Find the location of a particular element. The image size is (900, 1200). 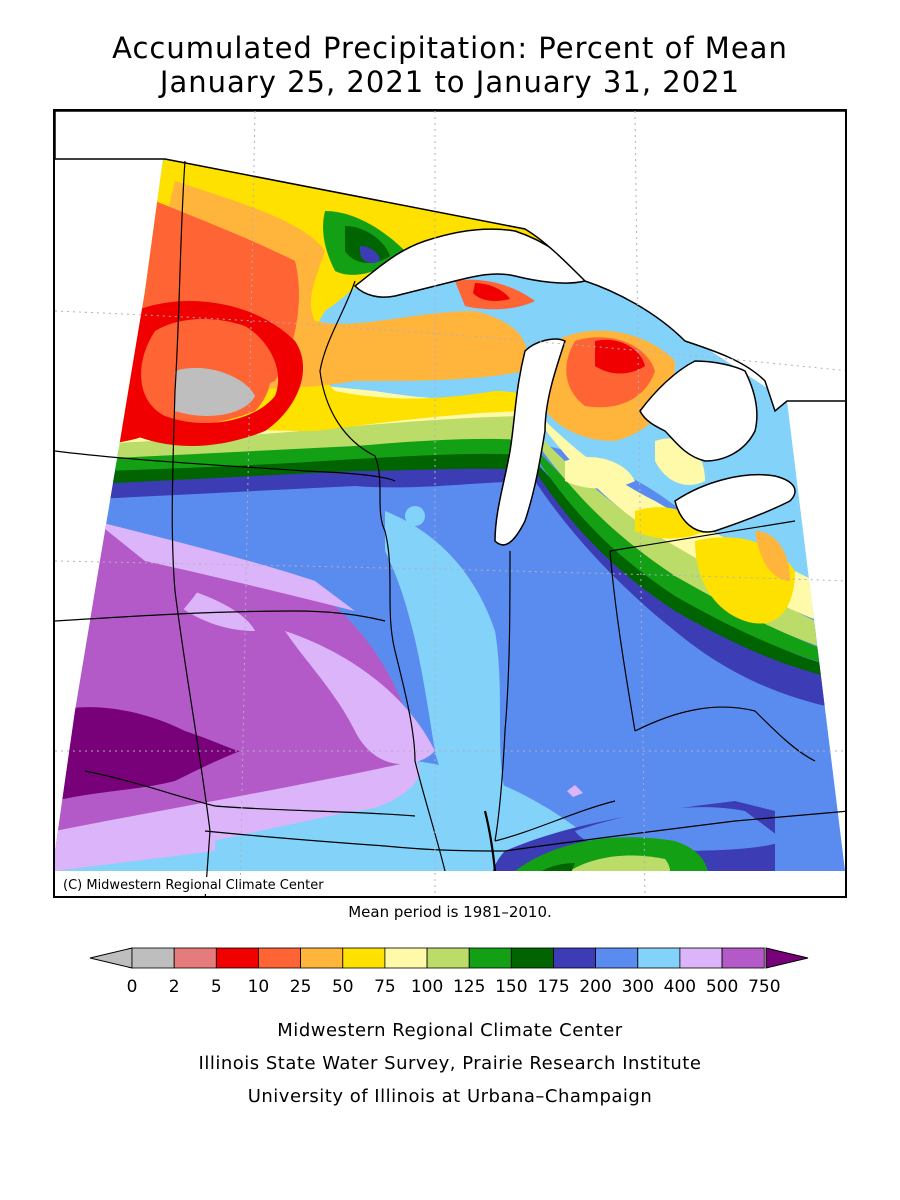

legend-tick-label: 175 is located at coordinates (553, 987).